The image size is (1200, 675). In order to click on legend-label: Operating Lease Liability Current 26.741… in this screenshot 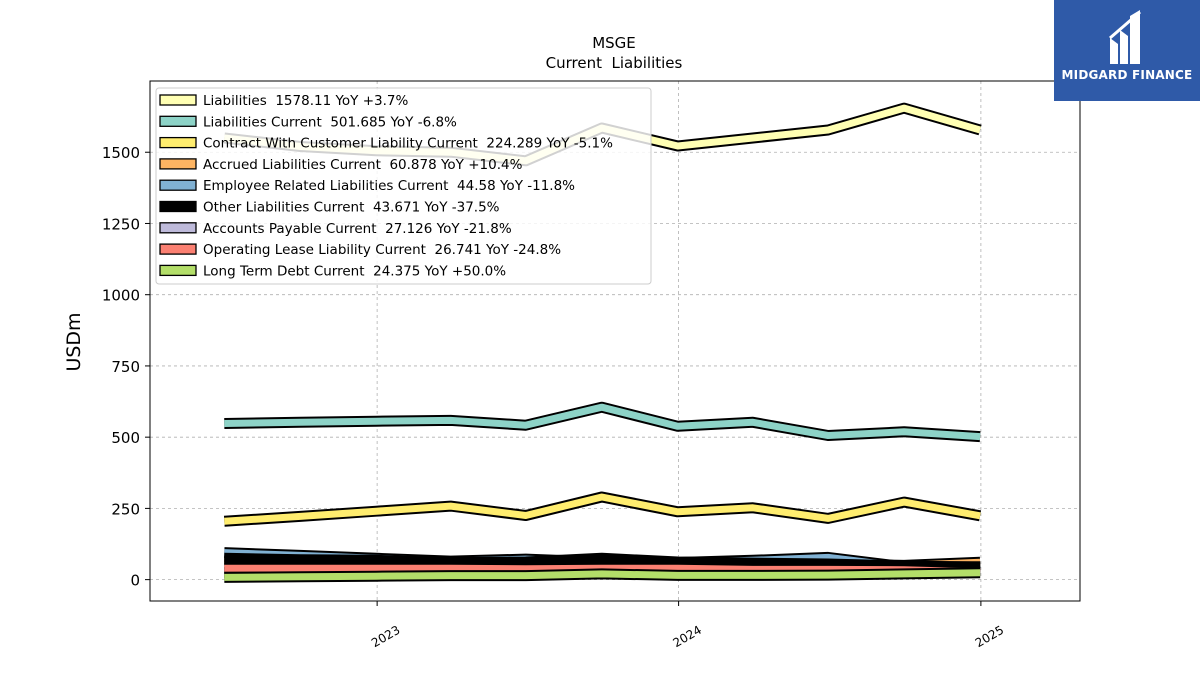, I will do `click(382, 250)`.